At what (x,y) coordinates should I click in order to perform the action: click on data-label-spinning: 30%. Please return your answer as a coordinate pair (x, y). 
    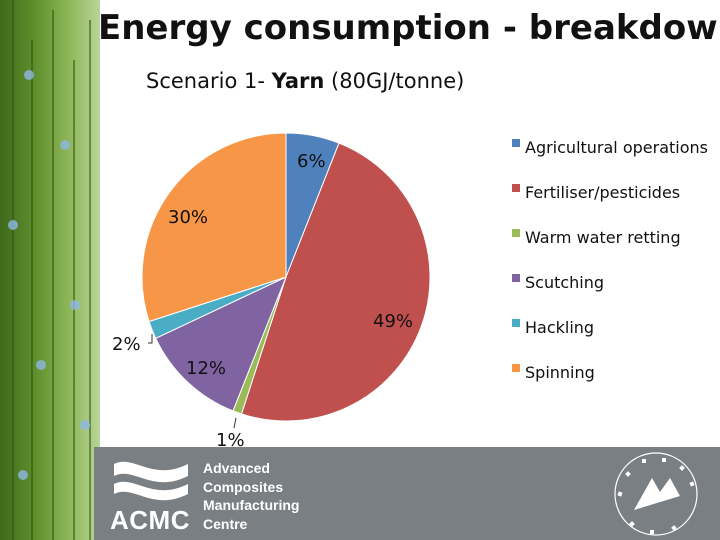
    Looking at the image, I should click on (188, 217).